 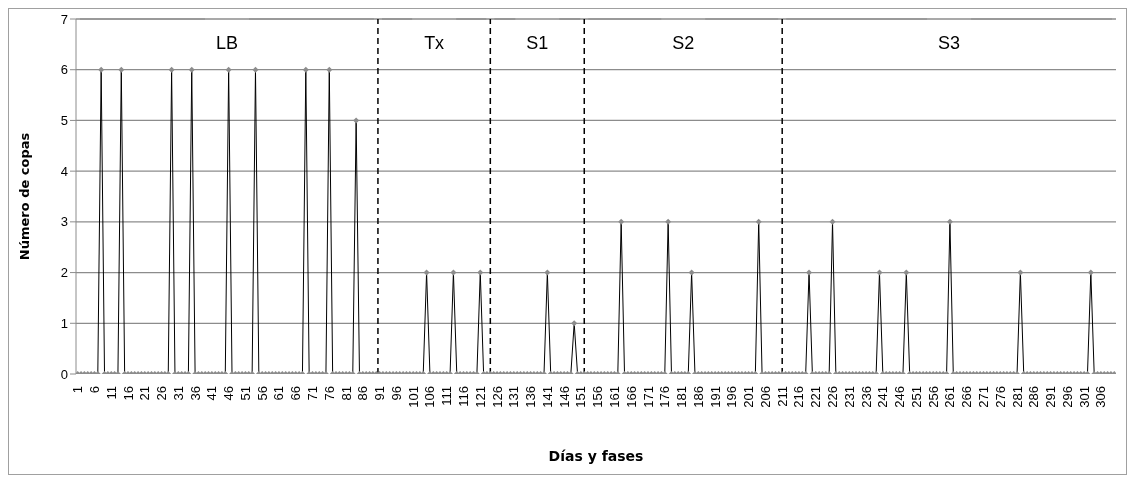 I want to click on y-tick-label: 3, so click(x=64, y=222).